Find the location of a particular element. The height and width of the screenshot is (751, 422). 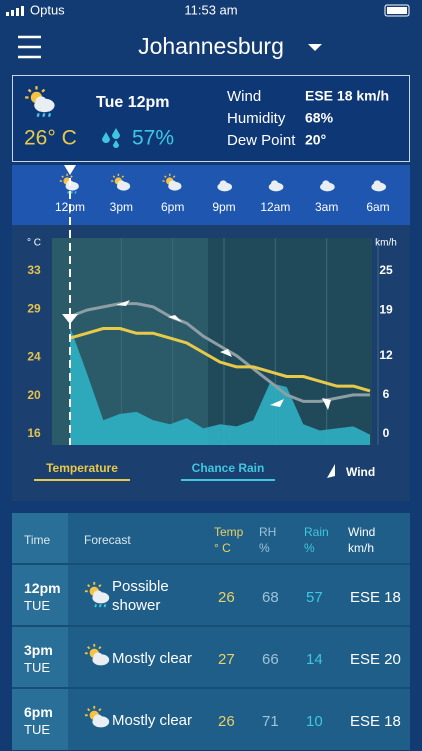

forecast-row: 3pm TUE Mostly clear 27 66 14 ESE 20 is located at coordinates (211, 657).